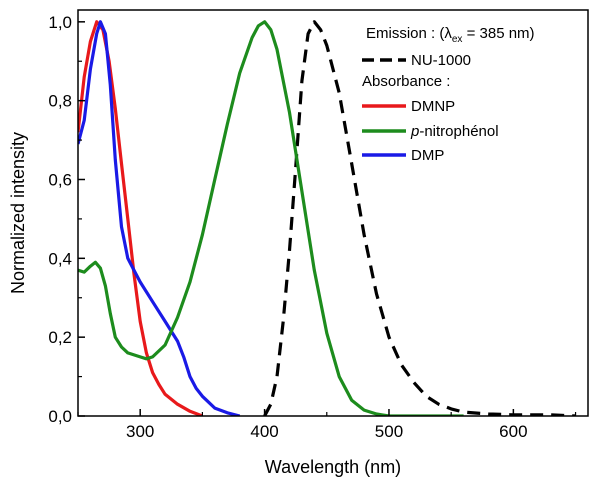 The width and height of the screenshot is (591, 479). What do you see at coordinates (389, 431) in the screenshot?
I see `x-tick-label: 500` at bounding box center [389, 431].